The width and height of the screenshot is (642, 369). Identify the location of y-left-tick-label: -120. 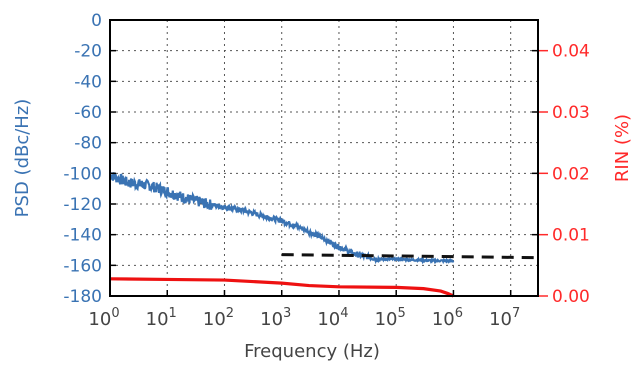
(82, 205).